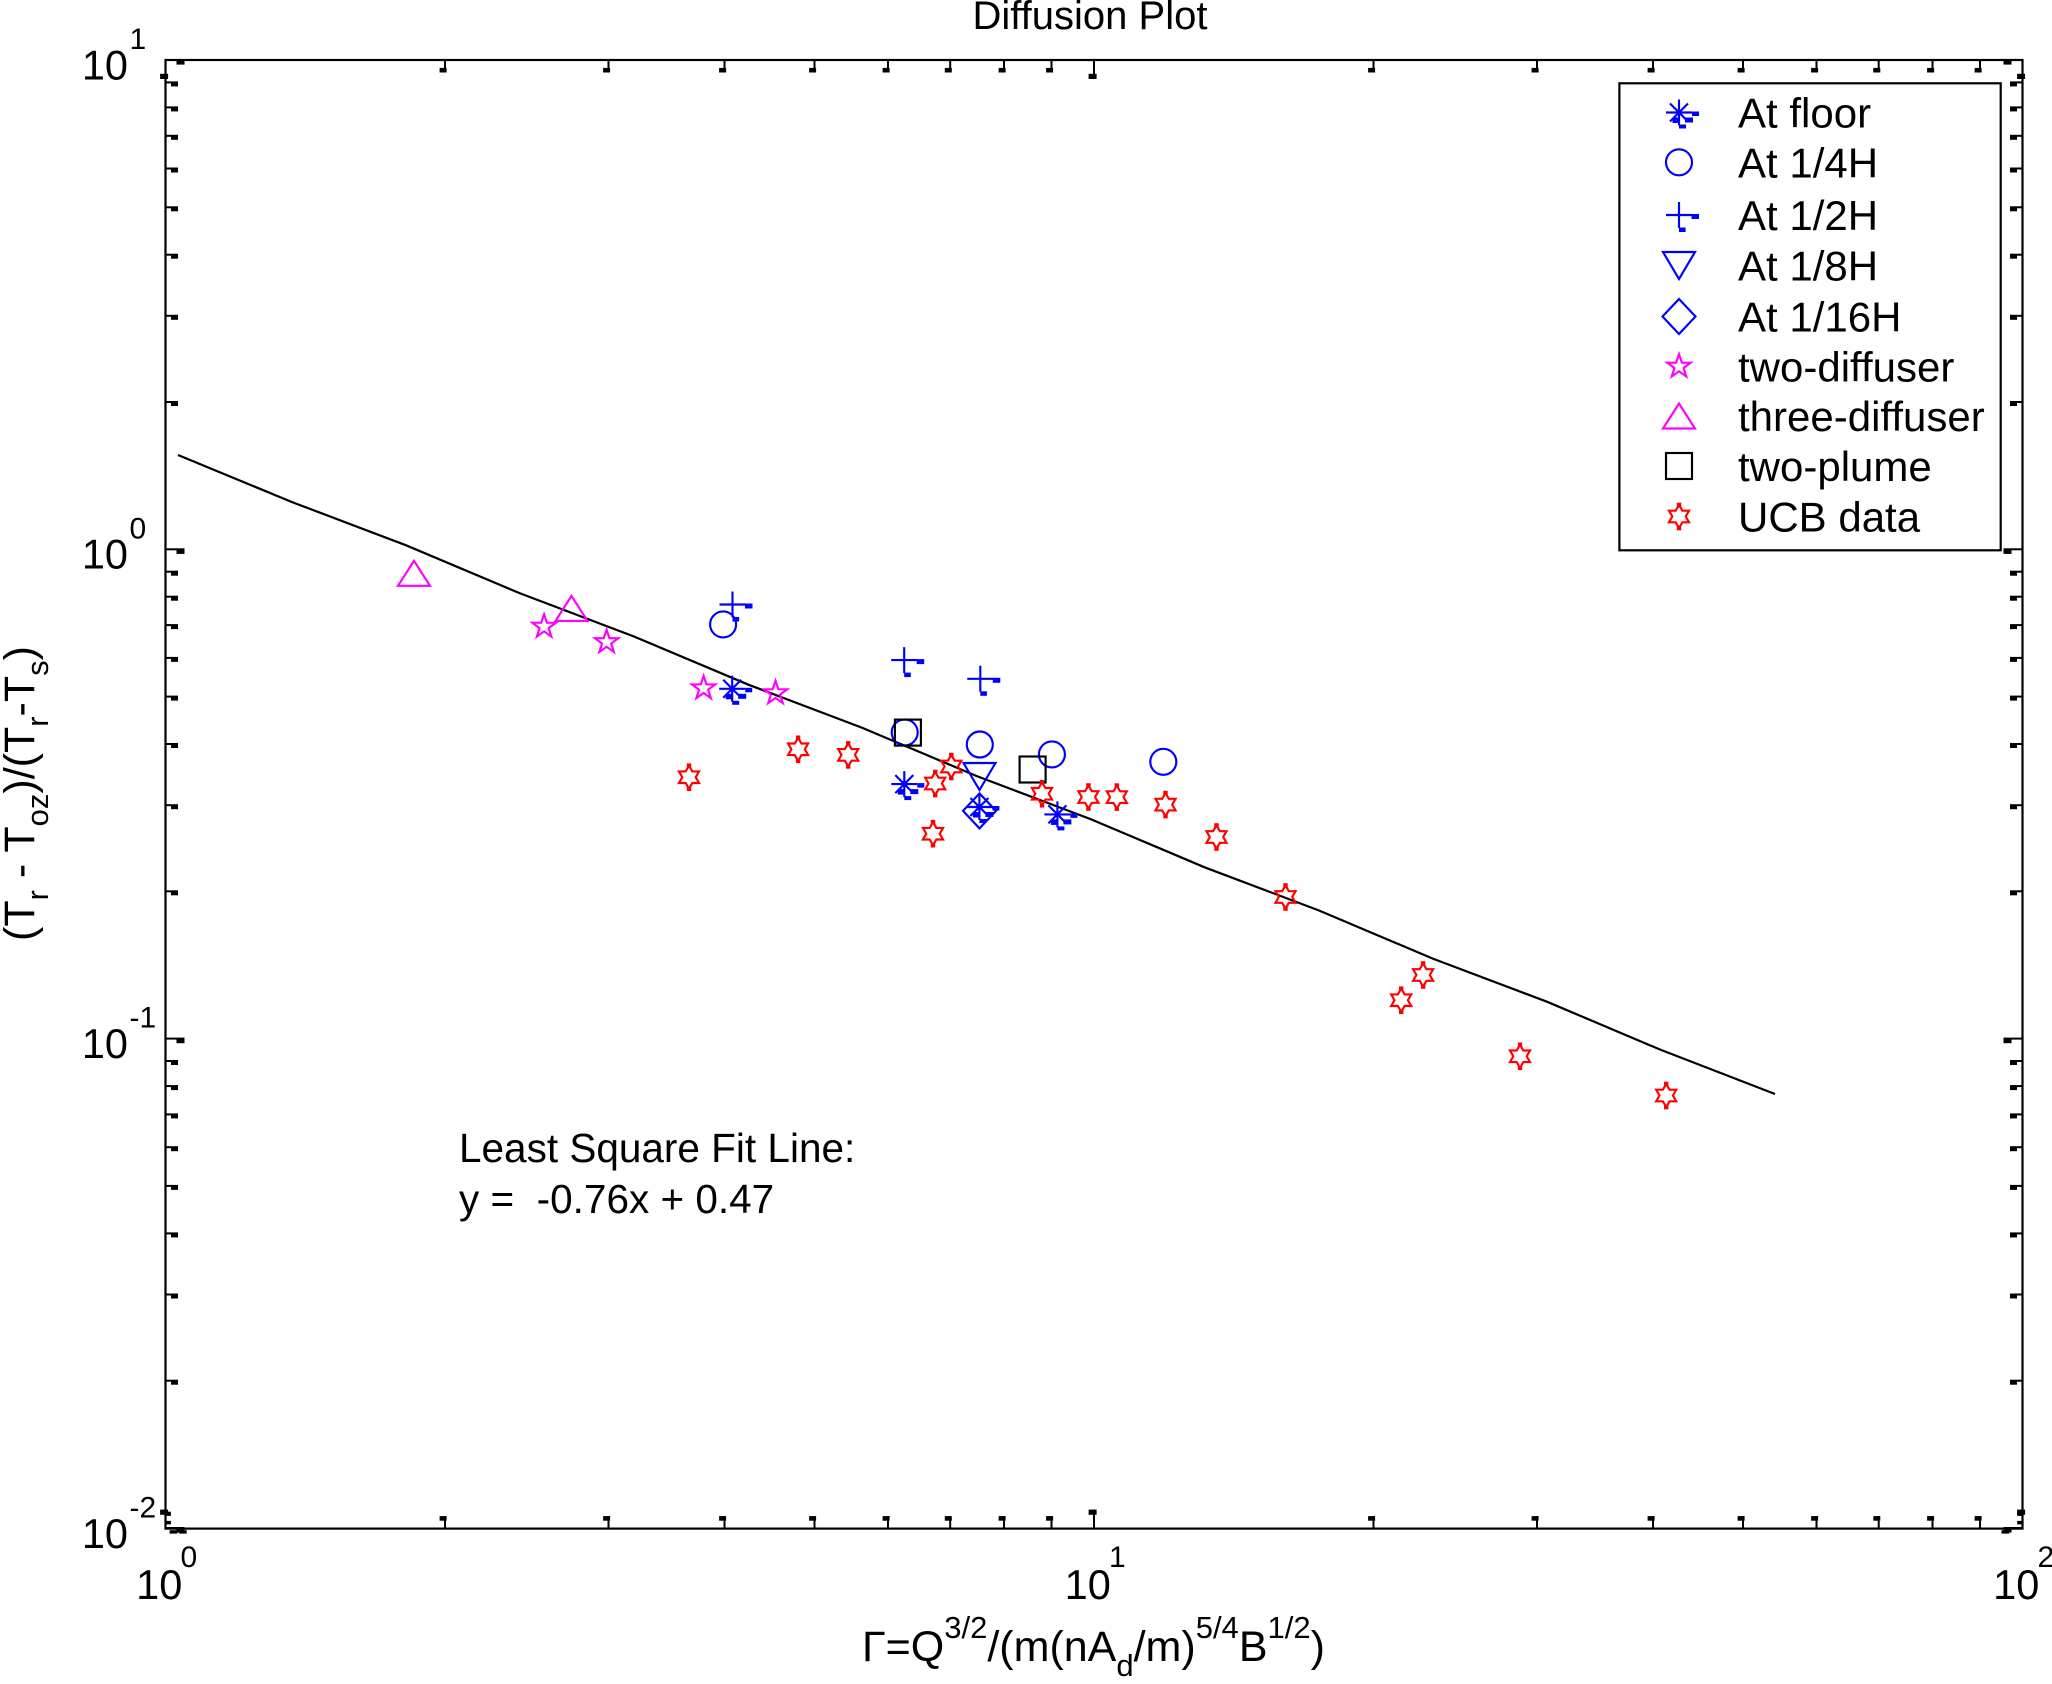  Describe the element at coordinates (2045, 1557) in the screenshot. I see `svg-text: 2` at that location.